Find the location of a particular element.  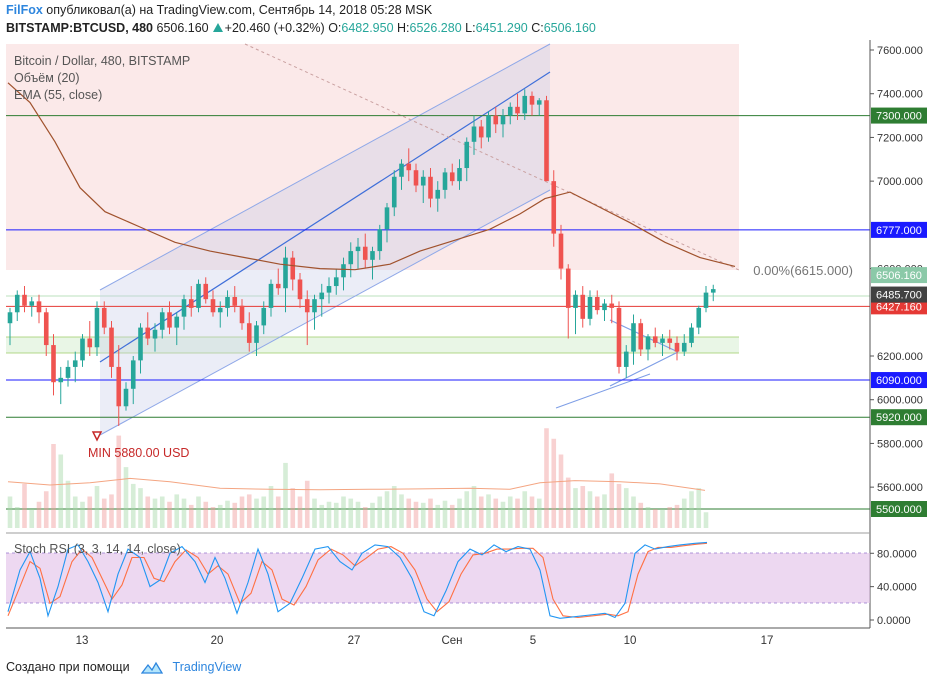

symbol-name: BITSTAMP:BTCUSD, 480 is located at coordinates (80, 28).